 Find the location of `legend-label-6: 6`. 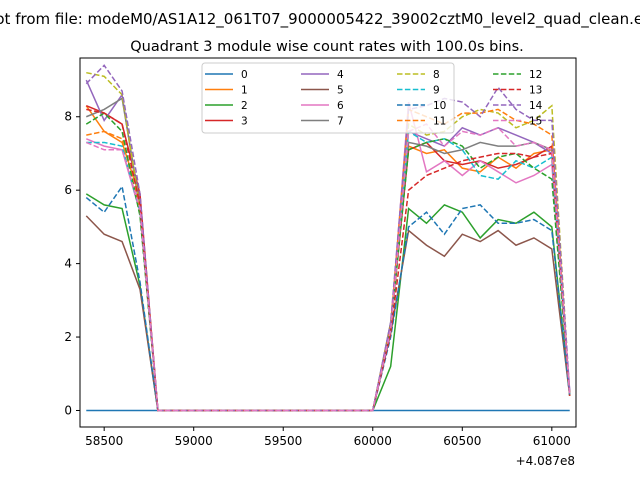

legend-label-6: 6 is located at coordinates (340, 106).